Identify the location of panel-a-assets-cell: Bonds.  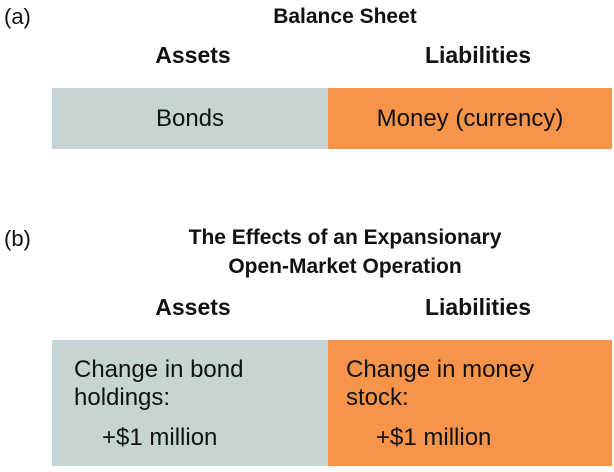
(190, 118).